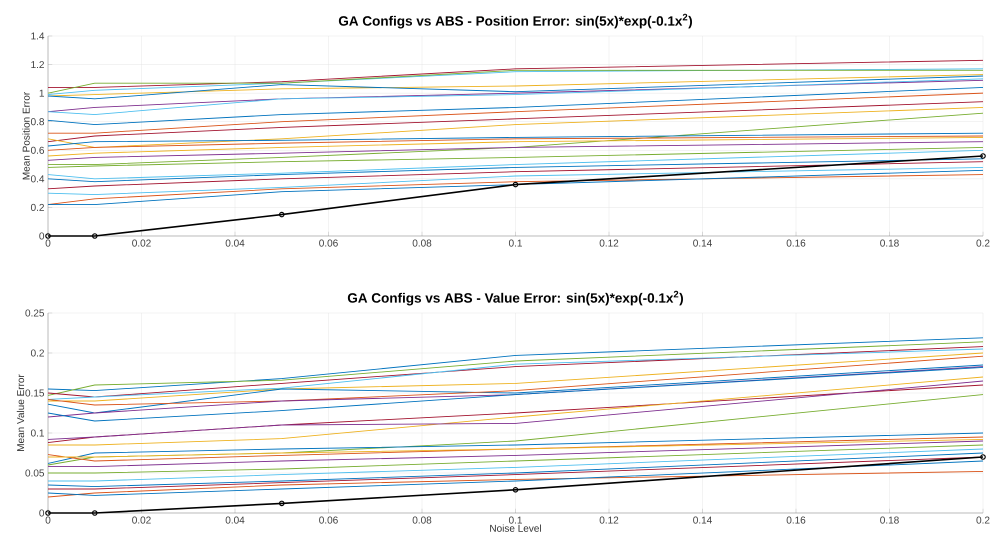 This screenshot has width=990, height=546. Describe the element at coordinates (34, 393) in the screenshot. I see `y-tick-label: 0.15` at that location.